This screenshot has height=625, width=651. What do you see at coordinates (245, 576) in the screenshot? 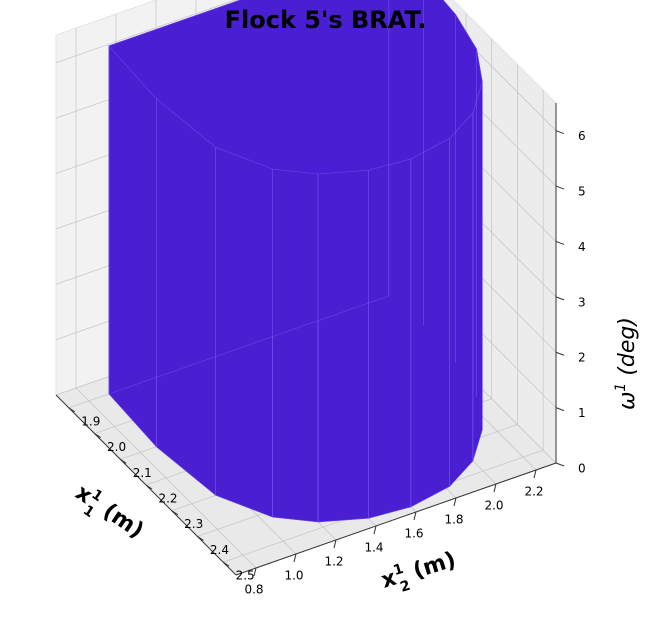
I see `x-tick-label: 2.5` at bounding box center [245, 576].